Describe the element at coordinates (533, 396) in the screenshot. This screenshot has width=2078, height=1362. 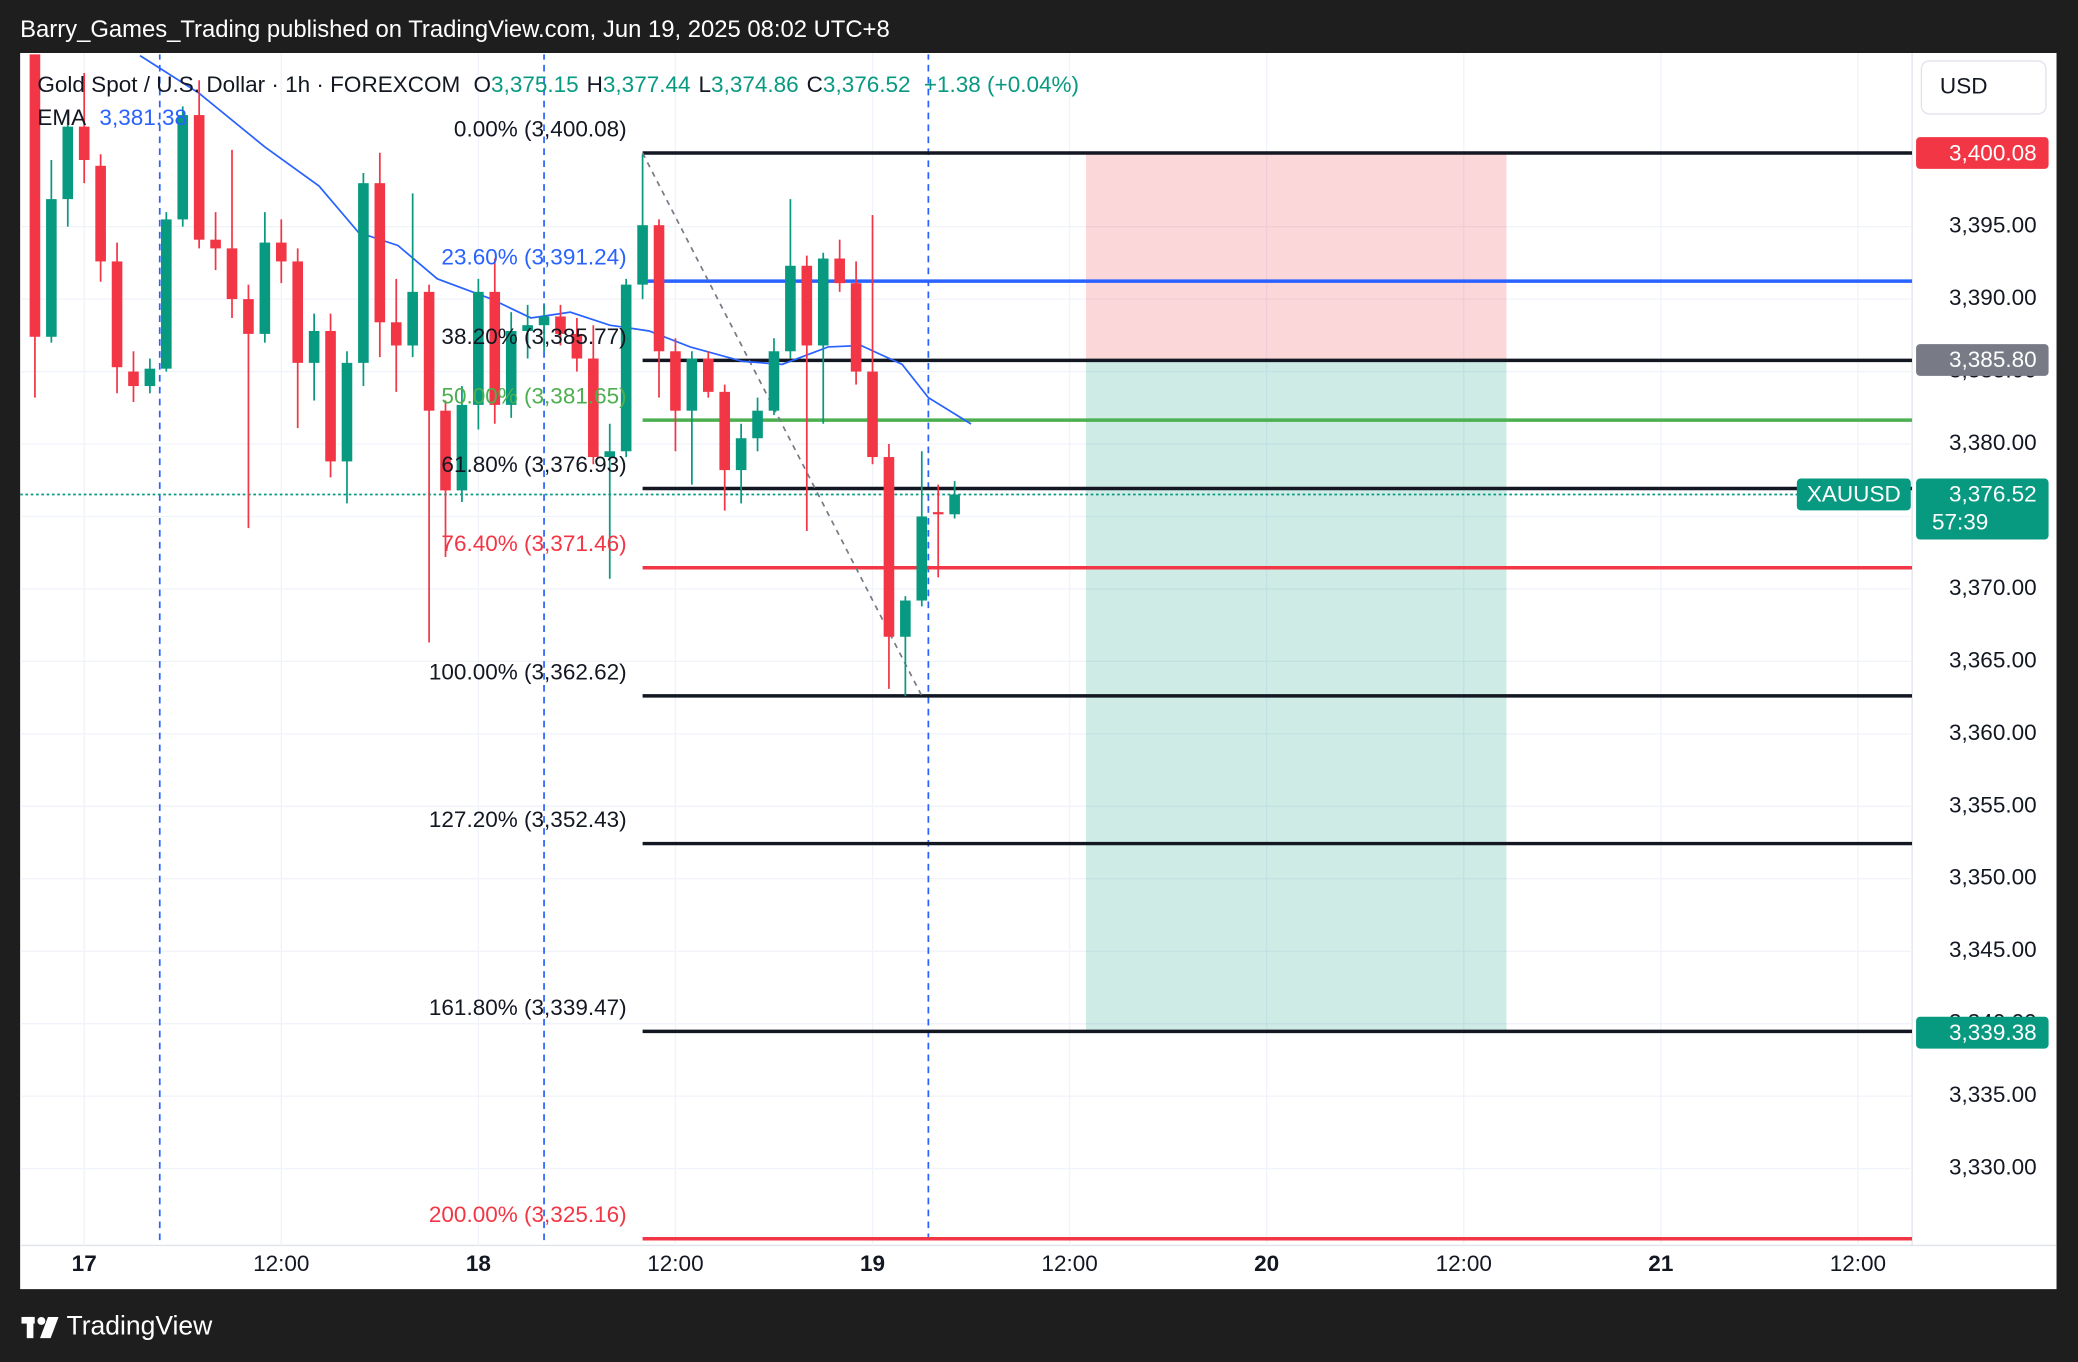
I see `fib-label: 50.00% (3,381.65)` at that location.